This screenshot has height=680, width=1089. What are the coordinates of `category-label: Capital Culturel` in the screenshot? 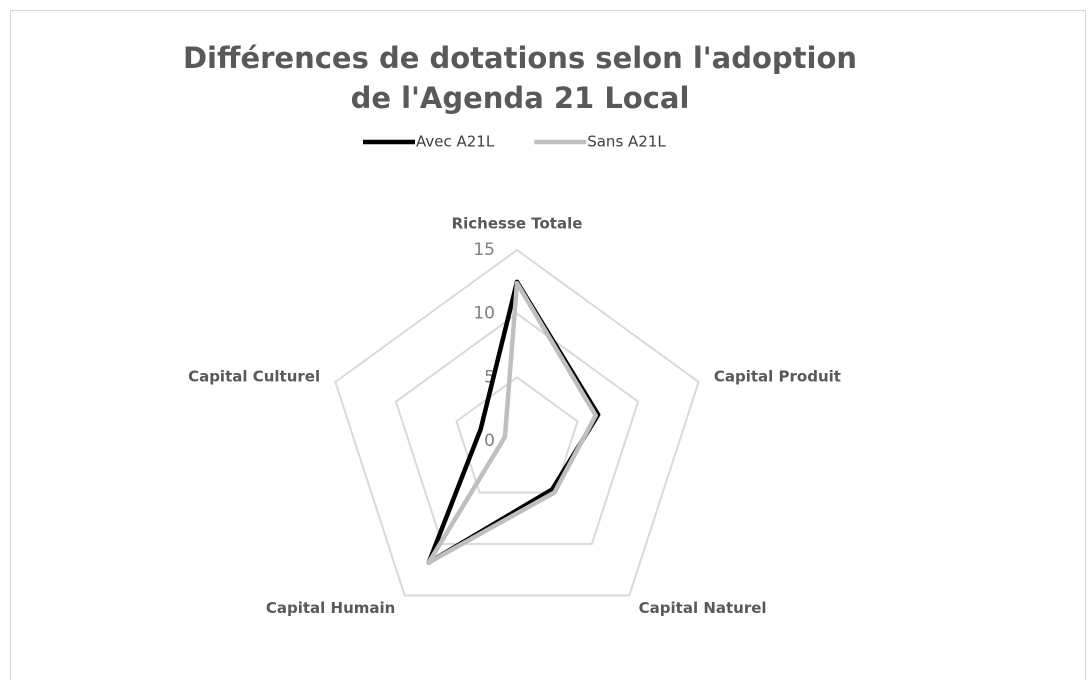 It's located at (254, 377).